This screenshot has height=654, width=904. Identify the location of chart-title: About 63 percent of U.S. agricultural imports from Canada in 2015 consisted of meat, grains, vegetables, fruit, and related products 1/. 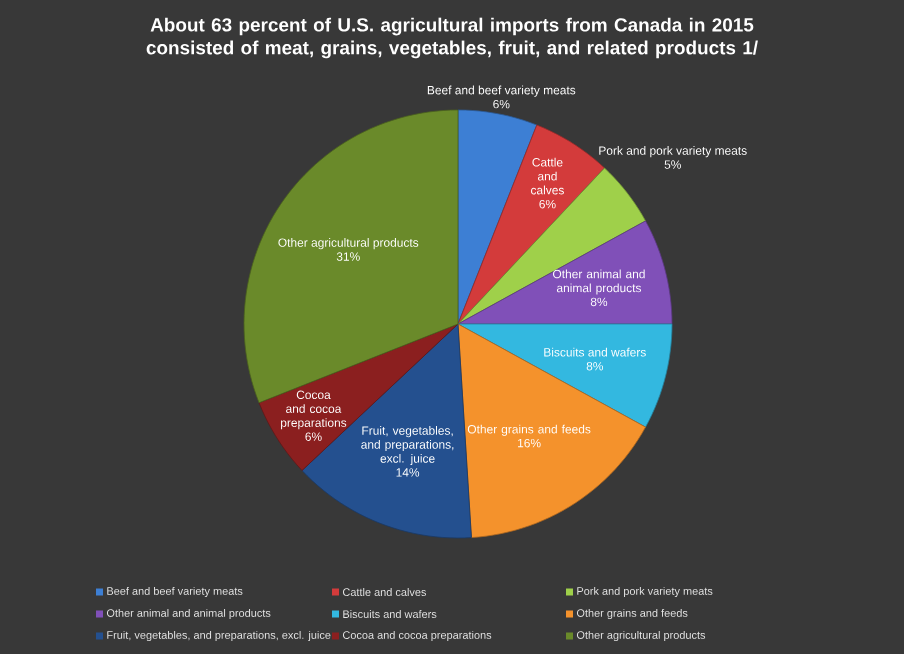
(452, 38).